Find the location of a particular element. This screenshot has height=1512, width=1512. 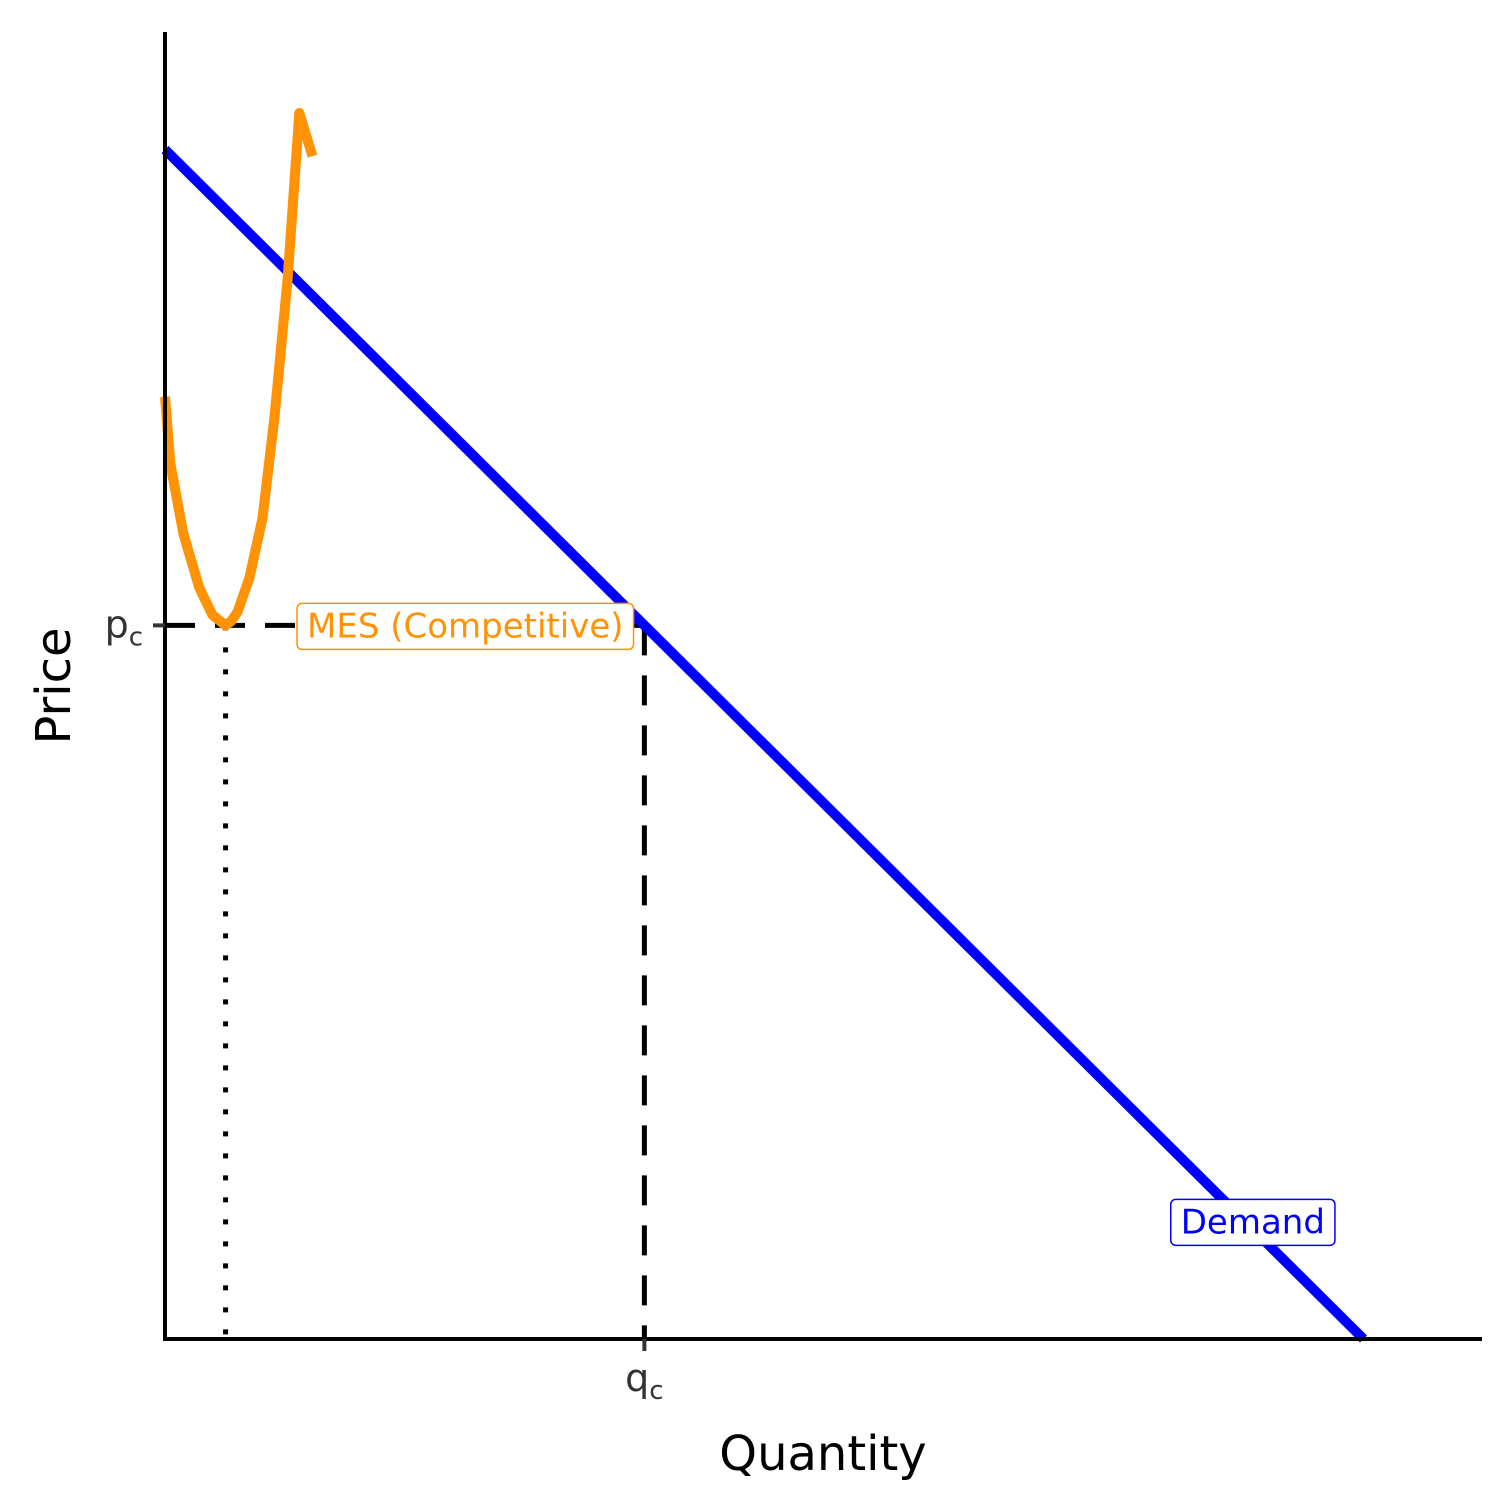

annotation-label: MES (Competitive) is located at coordinates (465, 626).